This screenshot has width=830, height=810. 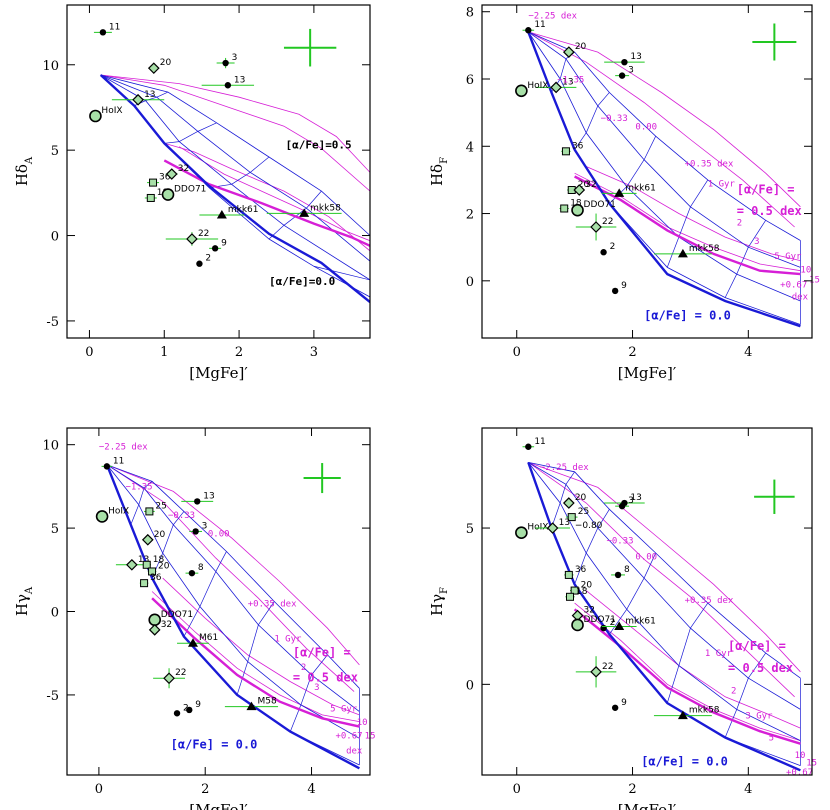 I want to click on data-point: mkk61, so click(x=628, y=624).